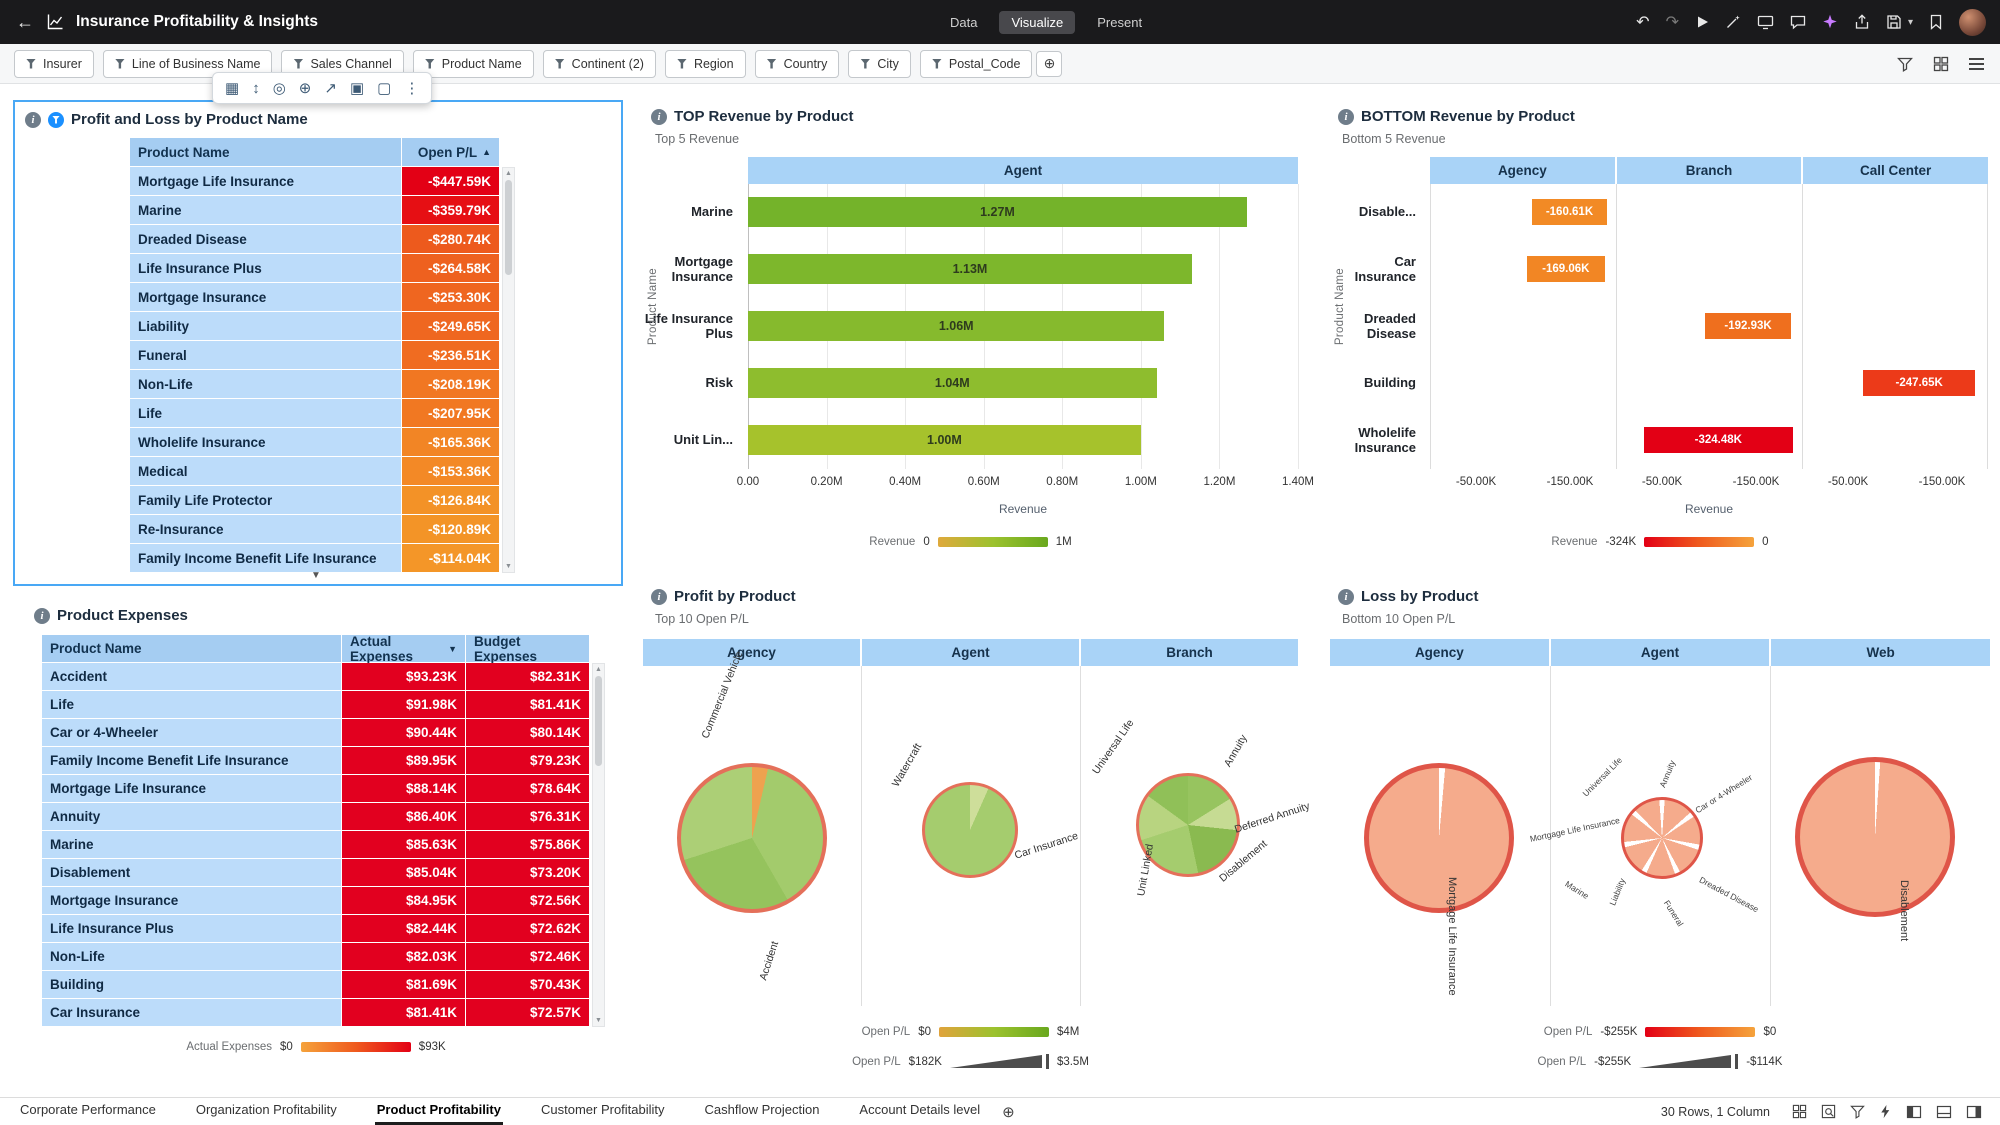 This screenshot has width=2000, height=1125. I want to click on filter-chip: Postal_Code, so click(976, 63).